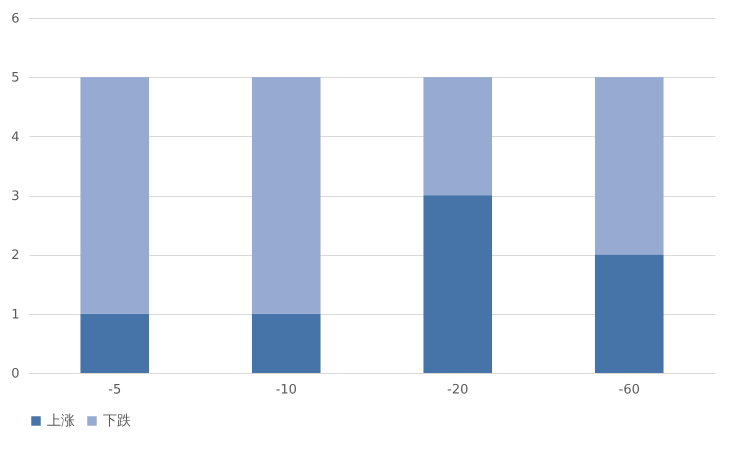  I want to click on y-tick-label: 5, so click(15, 78).